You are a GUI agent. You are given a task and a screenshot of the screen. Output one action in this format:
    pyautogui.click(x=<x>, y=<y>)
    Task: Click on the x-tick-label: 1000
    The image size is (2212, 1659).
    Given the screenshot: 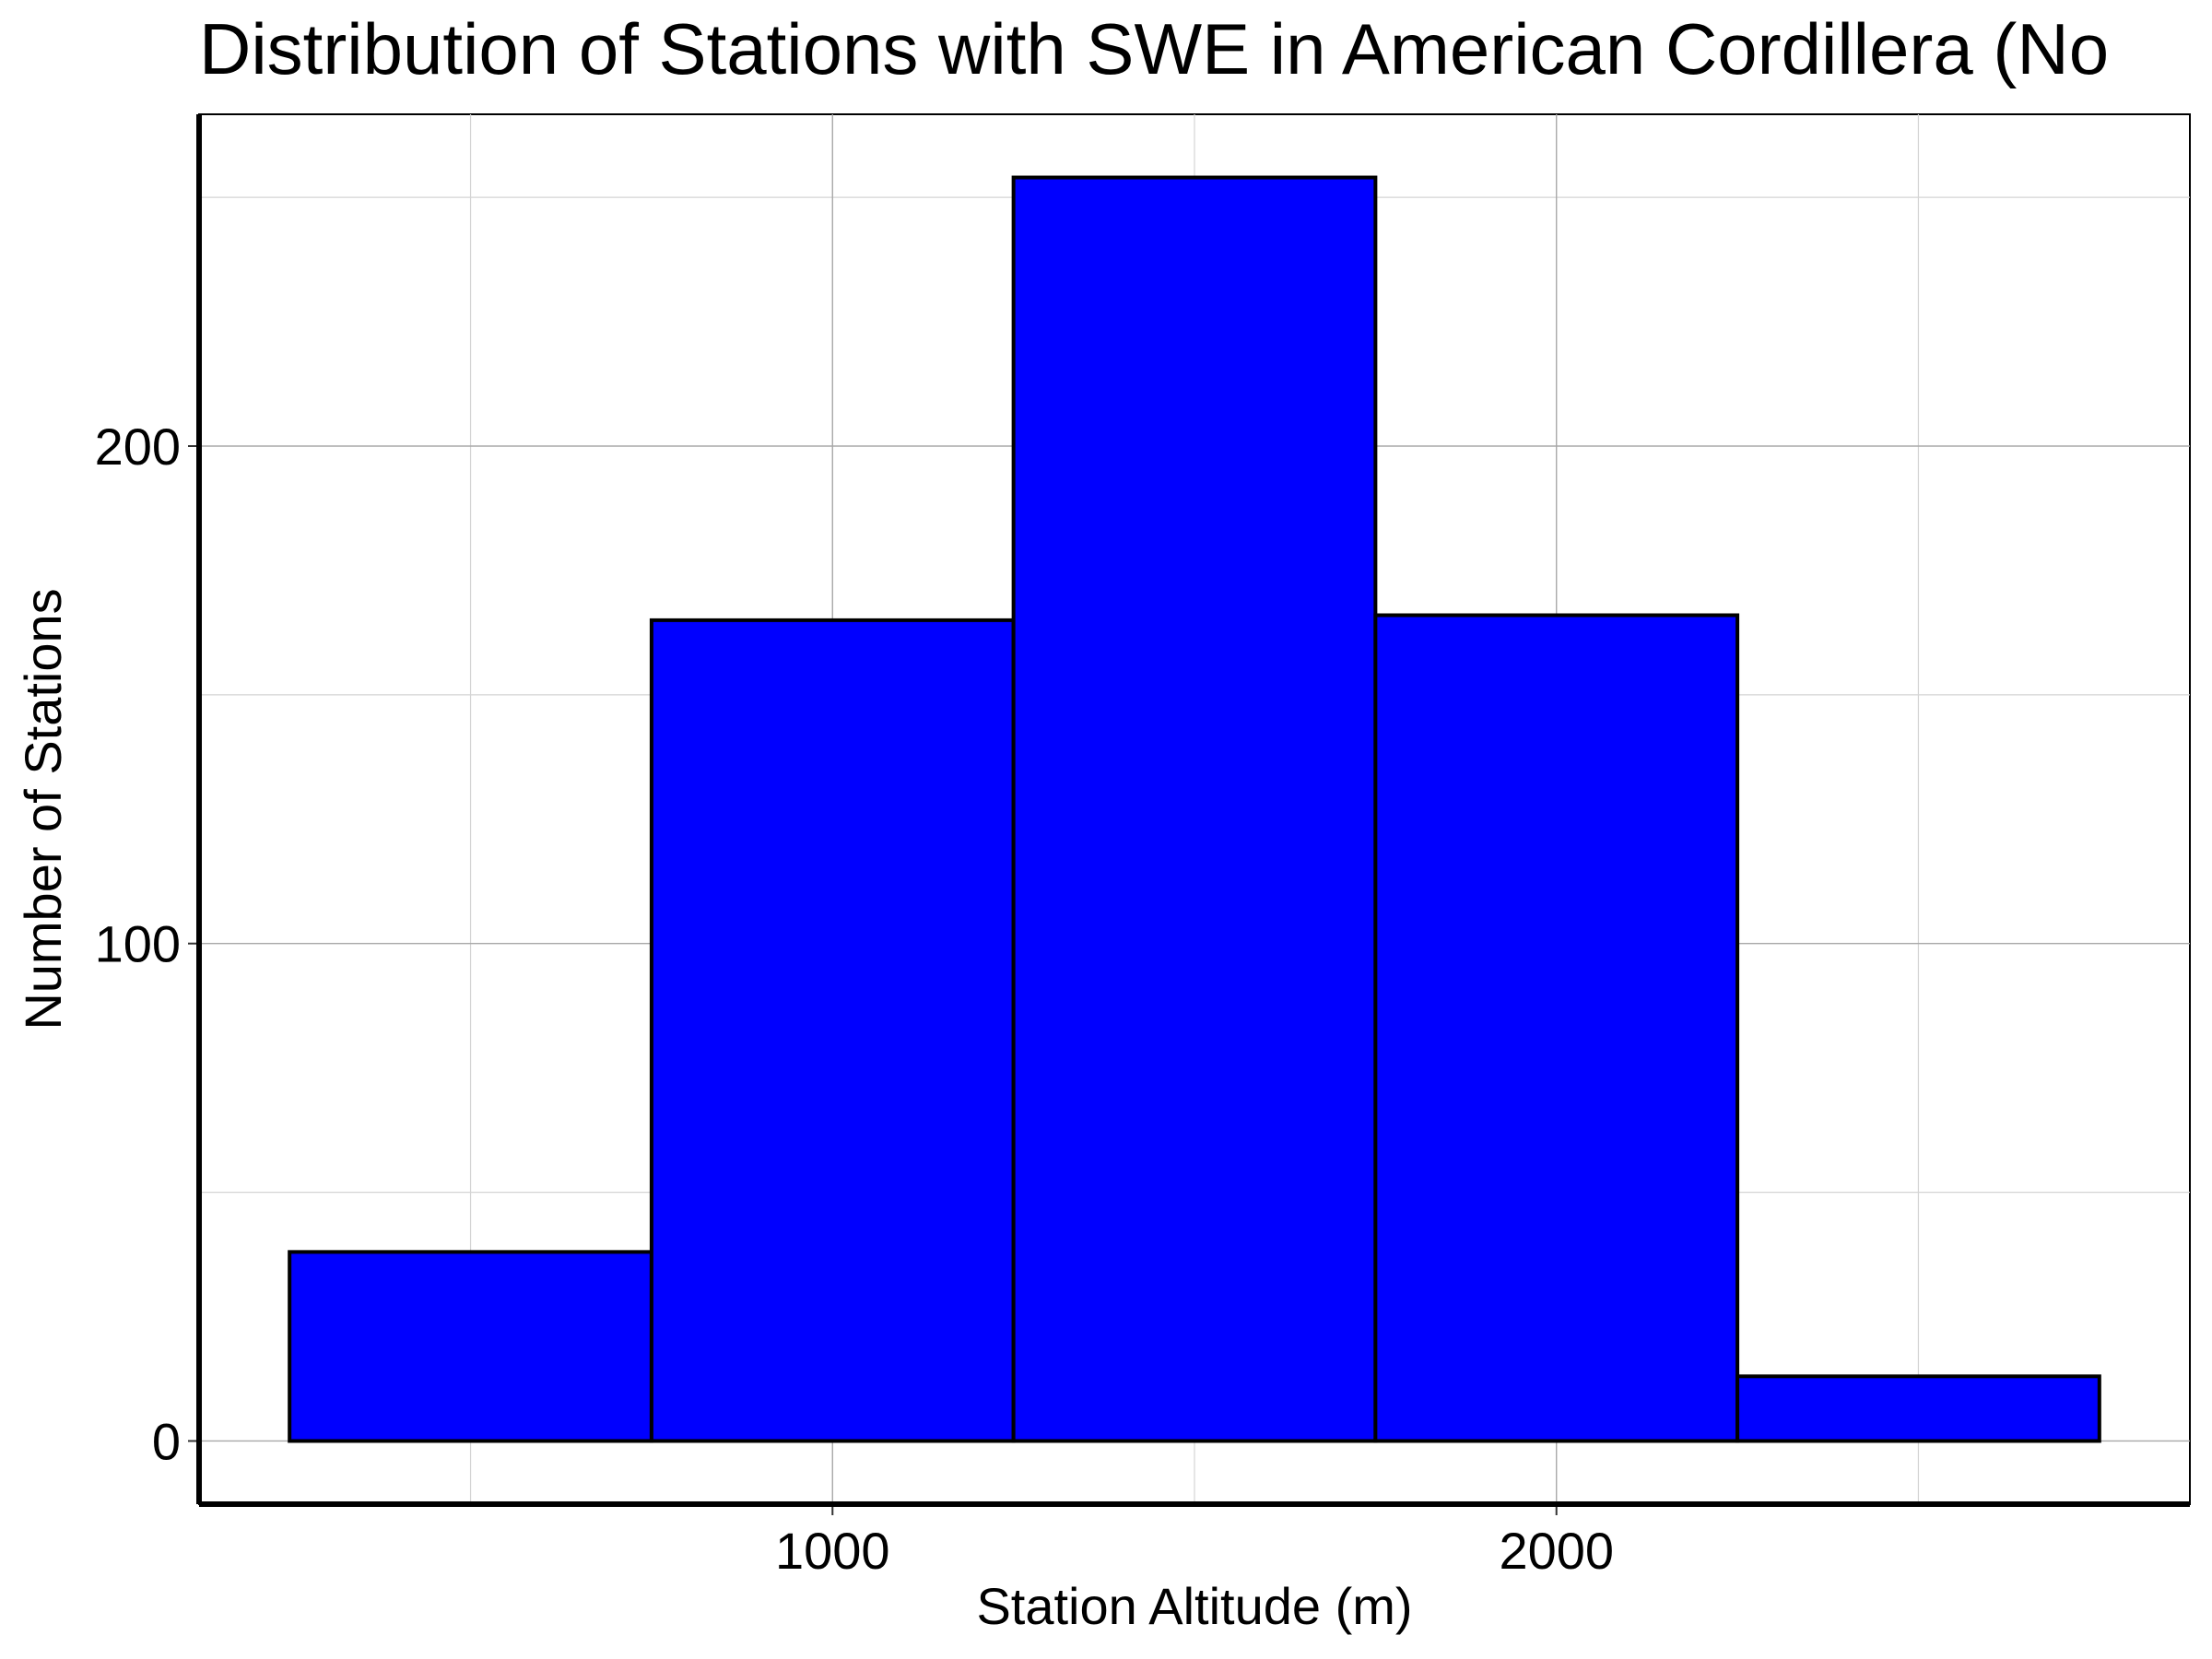 What is the action you would take?
    pyautogui.click(x=832, y=1551)
    